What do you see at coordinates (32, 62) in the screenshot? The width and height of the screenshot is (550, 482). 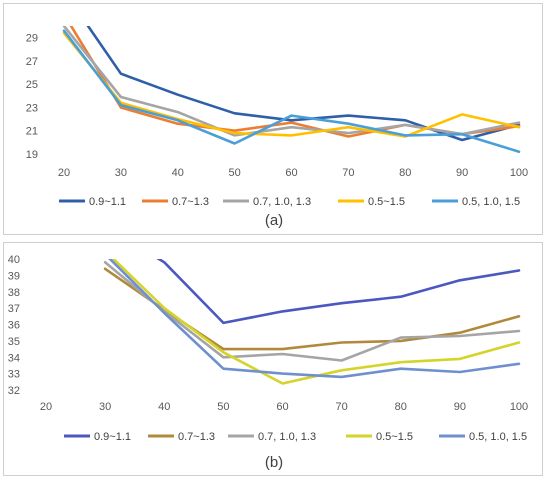 I see `y-tick-label: 27` at bounding box center [32, 62].